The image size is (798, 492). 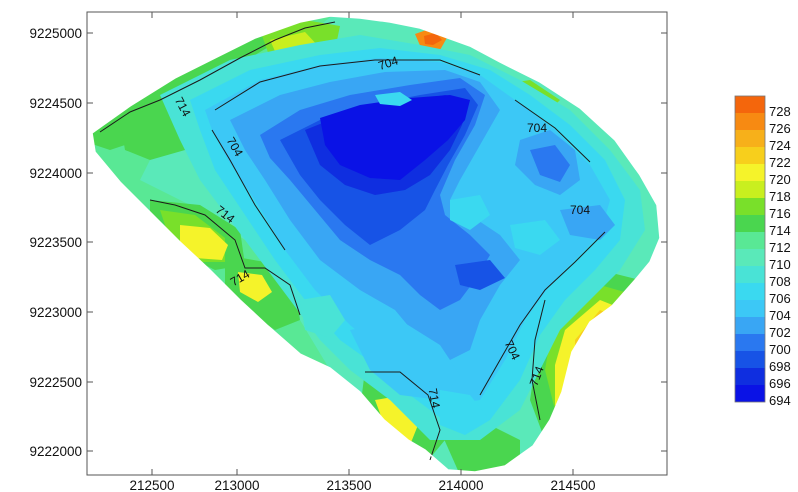 I want to click on legend-label: 696, so click(x=780, y=383).